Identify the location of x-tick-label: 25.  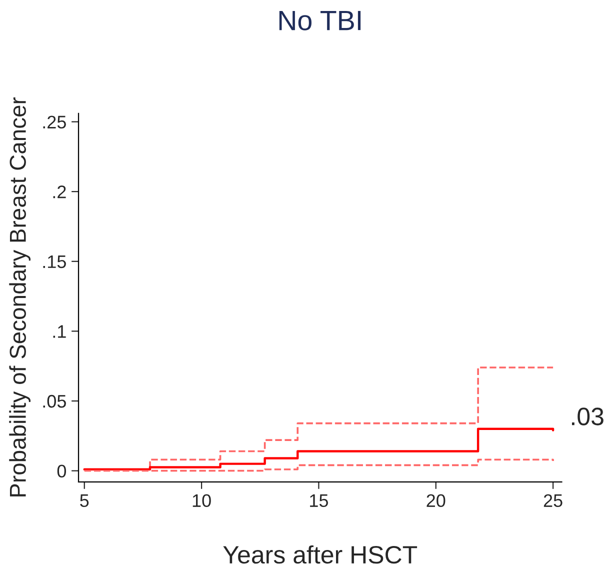
(553, 501).